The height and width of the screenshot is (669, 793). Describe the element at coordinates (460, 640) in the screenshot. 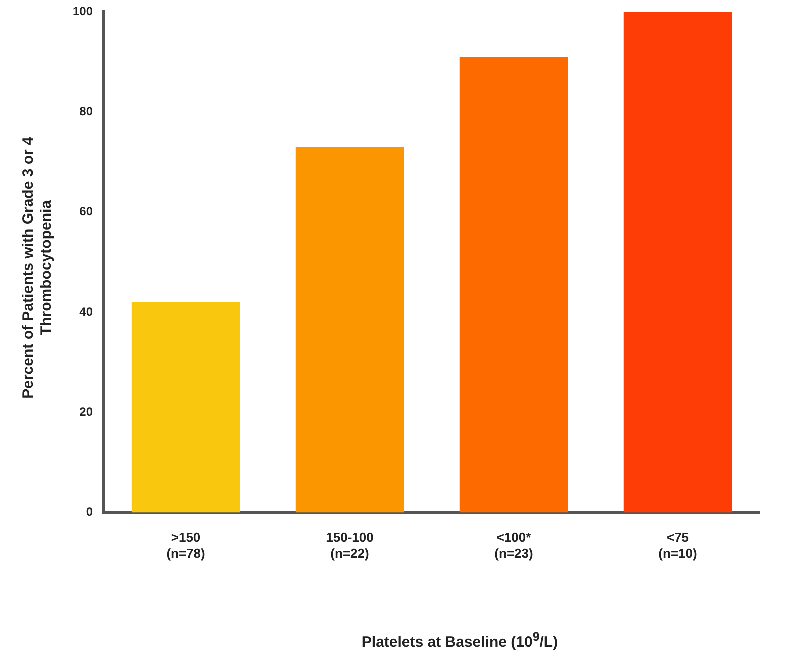

I see `x-axis-title: Platelets at Baseline (10$^{9}$/L)` at that location.